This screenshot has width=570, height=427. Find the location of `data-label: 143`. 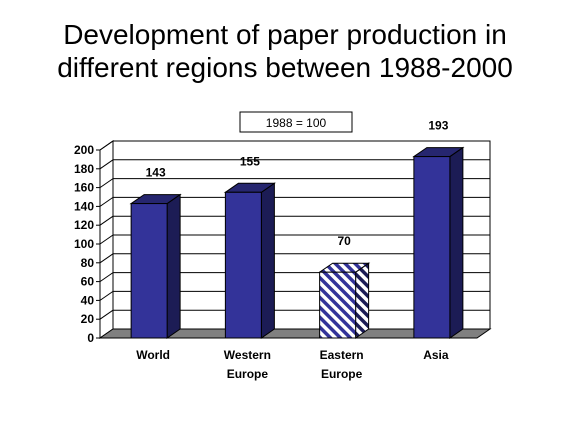

data-label: 143 is located at coordinates (156, 173).